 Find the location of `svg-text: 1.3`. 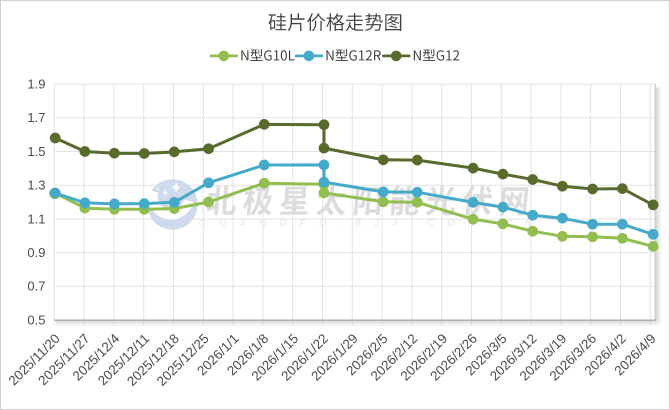

svg-text: 1.3 is located at coordinates (36, 185).